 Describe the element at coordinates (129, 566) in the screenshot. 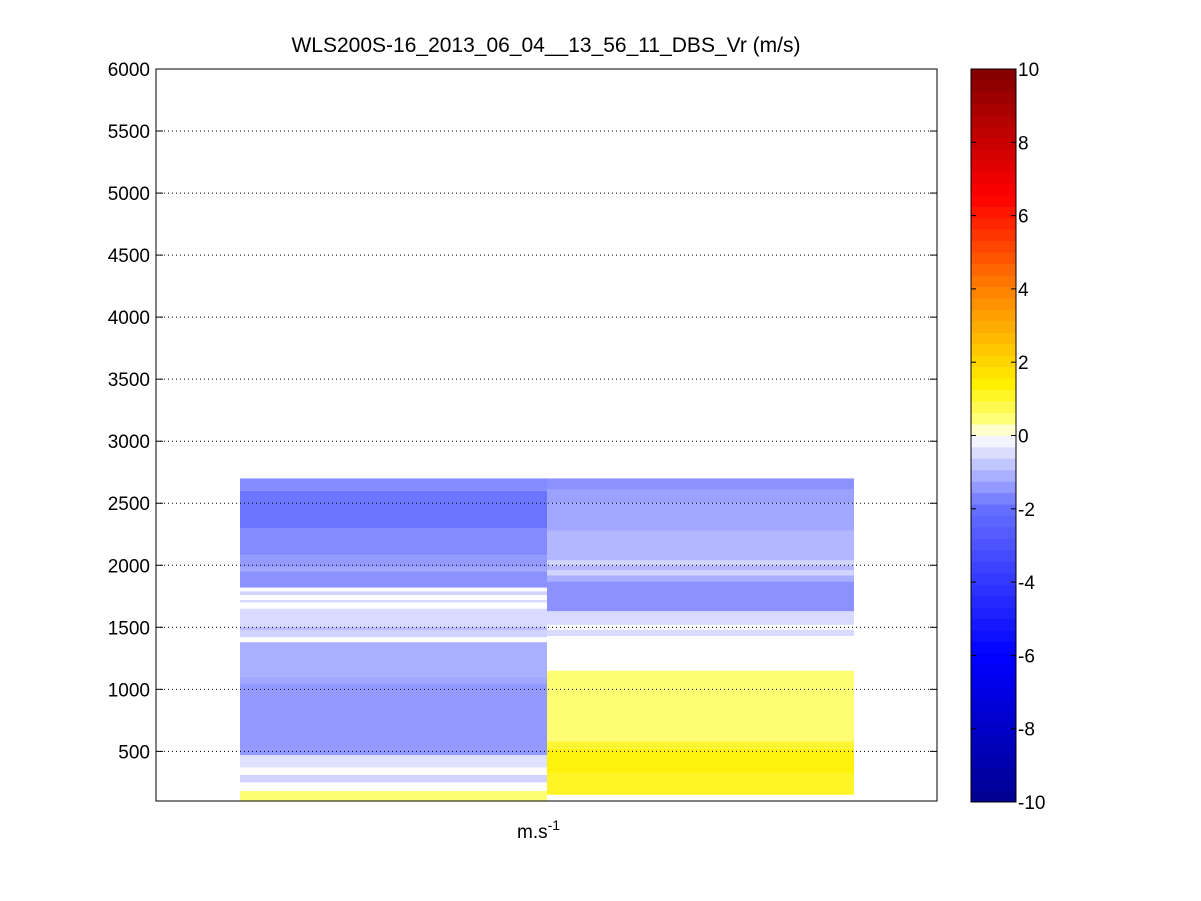

I see `y-tick-label: 2000` at that location.